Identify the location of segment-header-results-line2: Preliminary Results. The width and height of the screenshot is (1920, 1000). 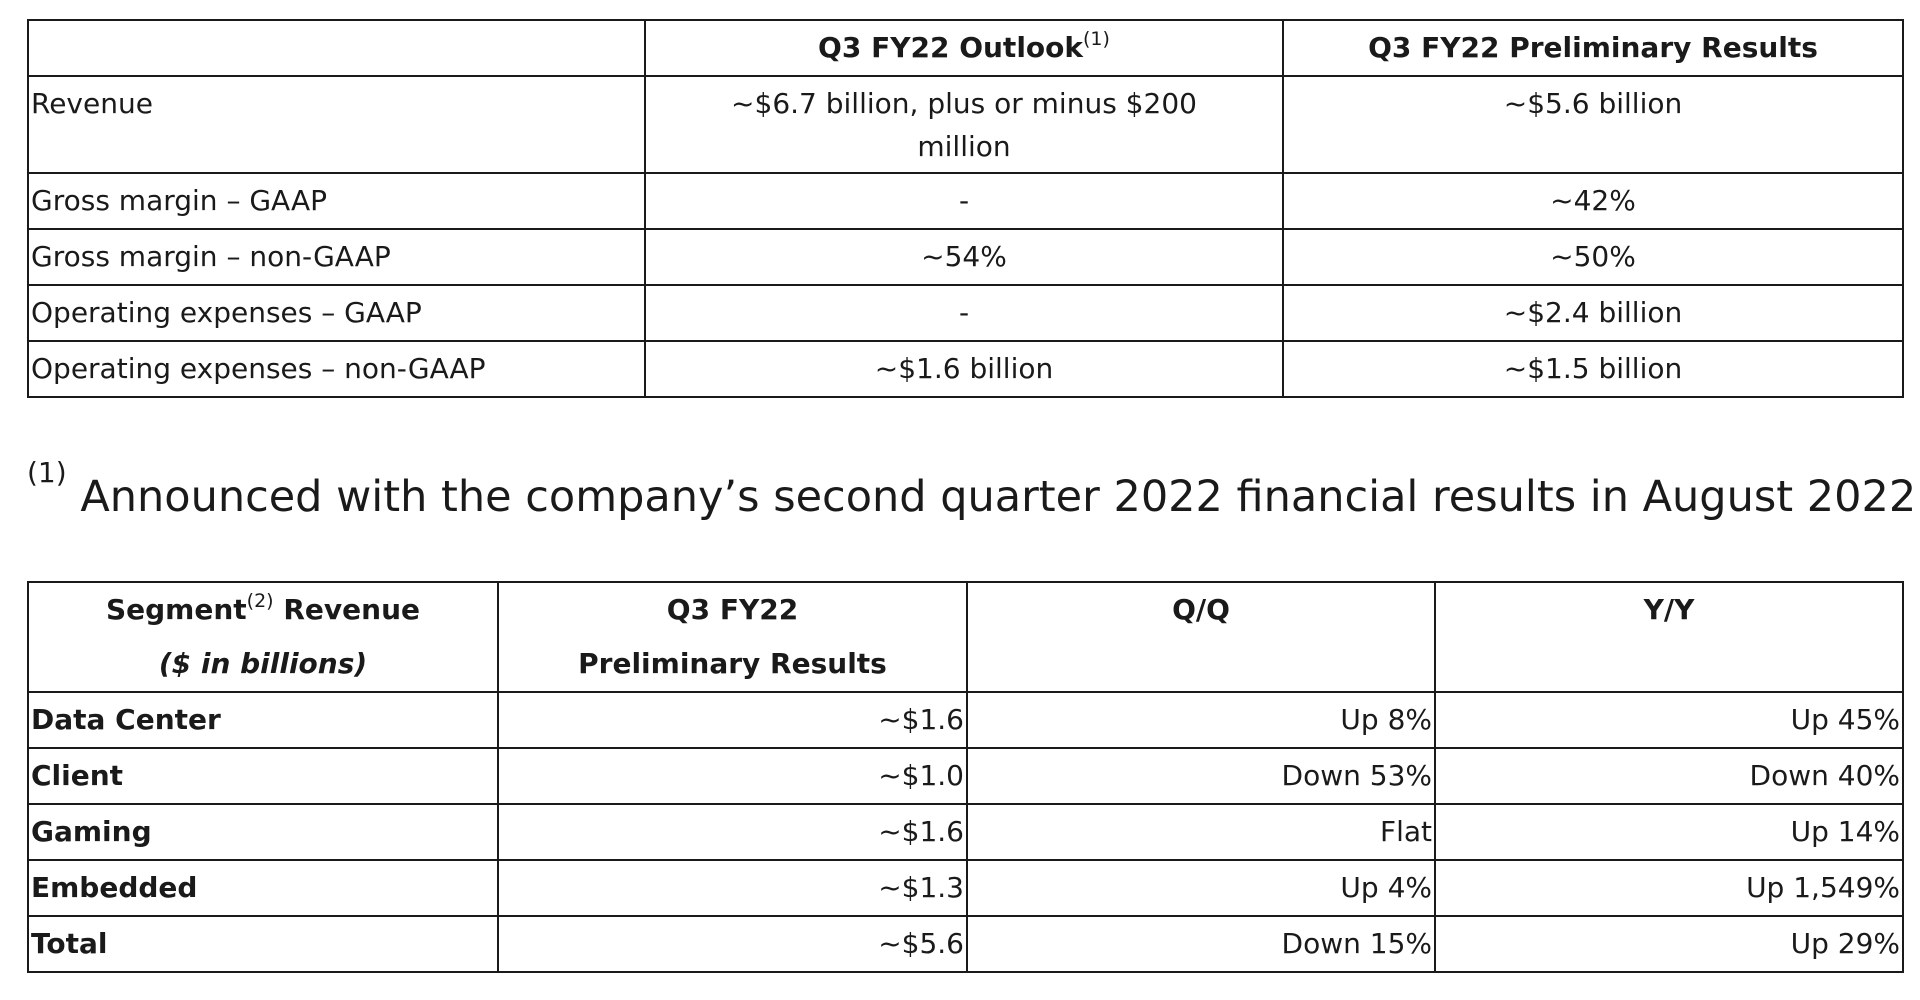
(732, 663).